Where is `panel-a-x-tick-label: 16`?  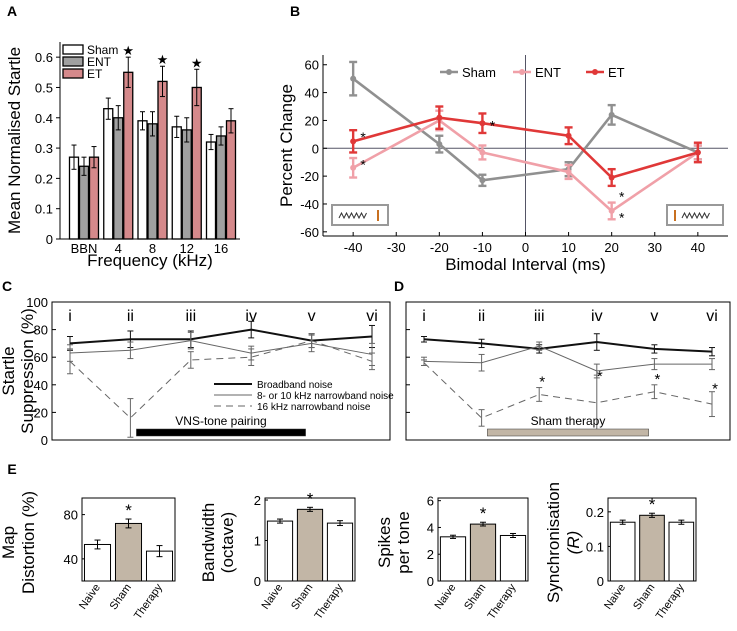
panel-a-x-tick-label: 16 is located at coordinates (221, 248).